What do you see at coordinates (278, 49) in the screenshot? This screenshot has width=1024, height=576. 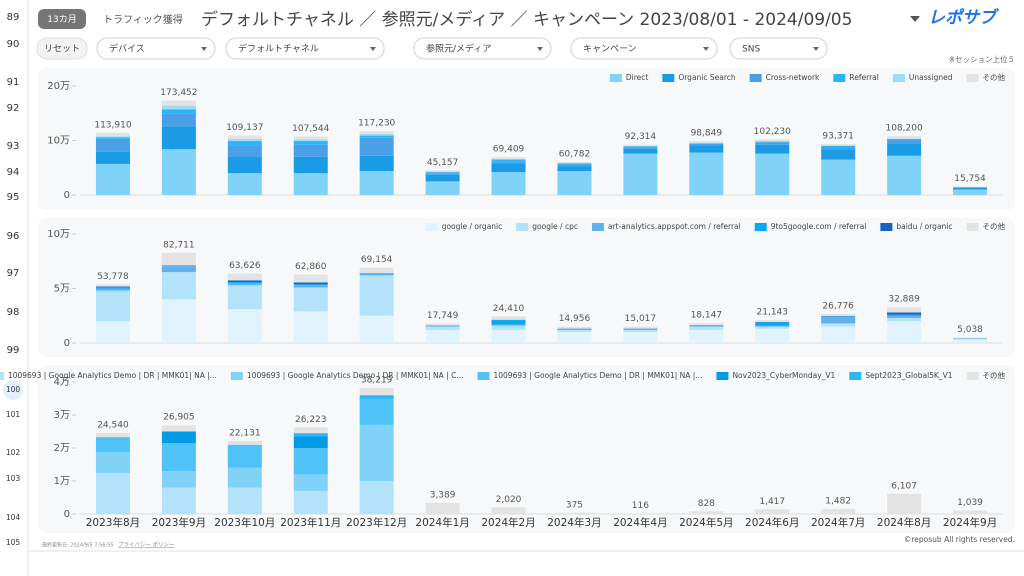 I see `filter-label: デフォルトチャネル` at bounding box center [278, 49].